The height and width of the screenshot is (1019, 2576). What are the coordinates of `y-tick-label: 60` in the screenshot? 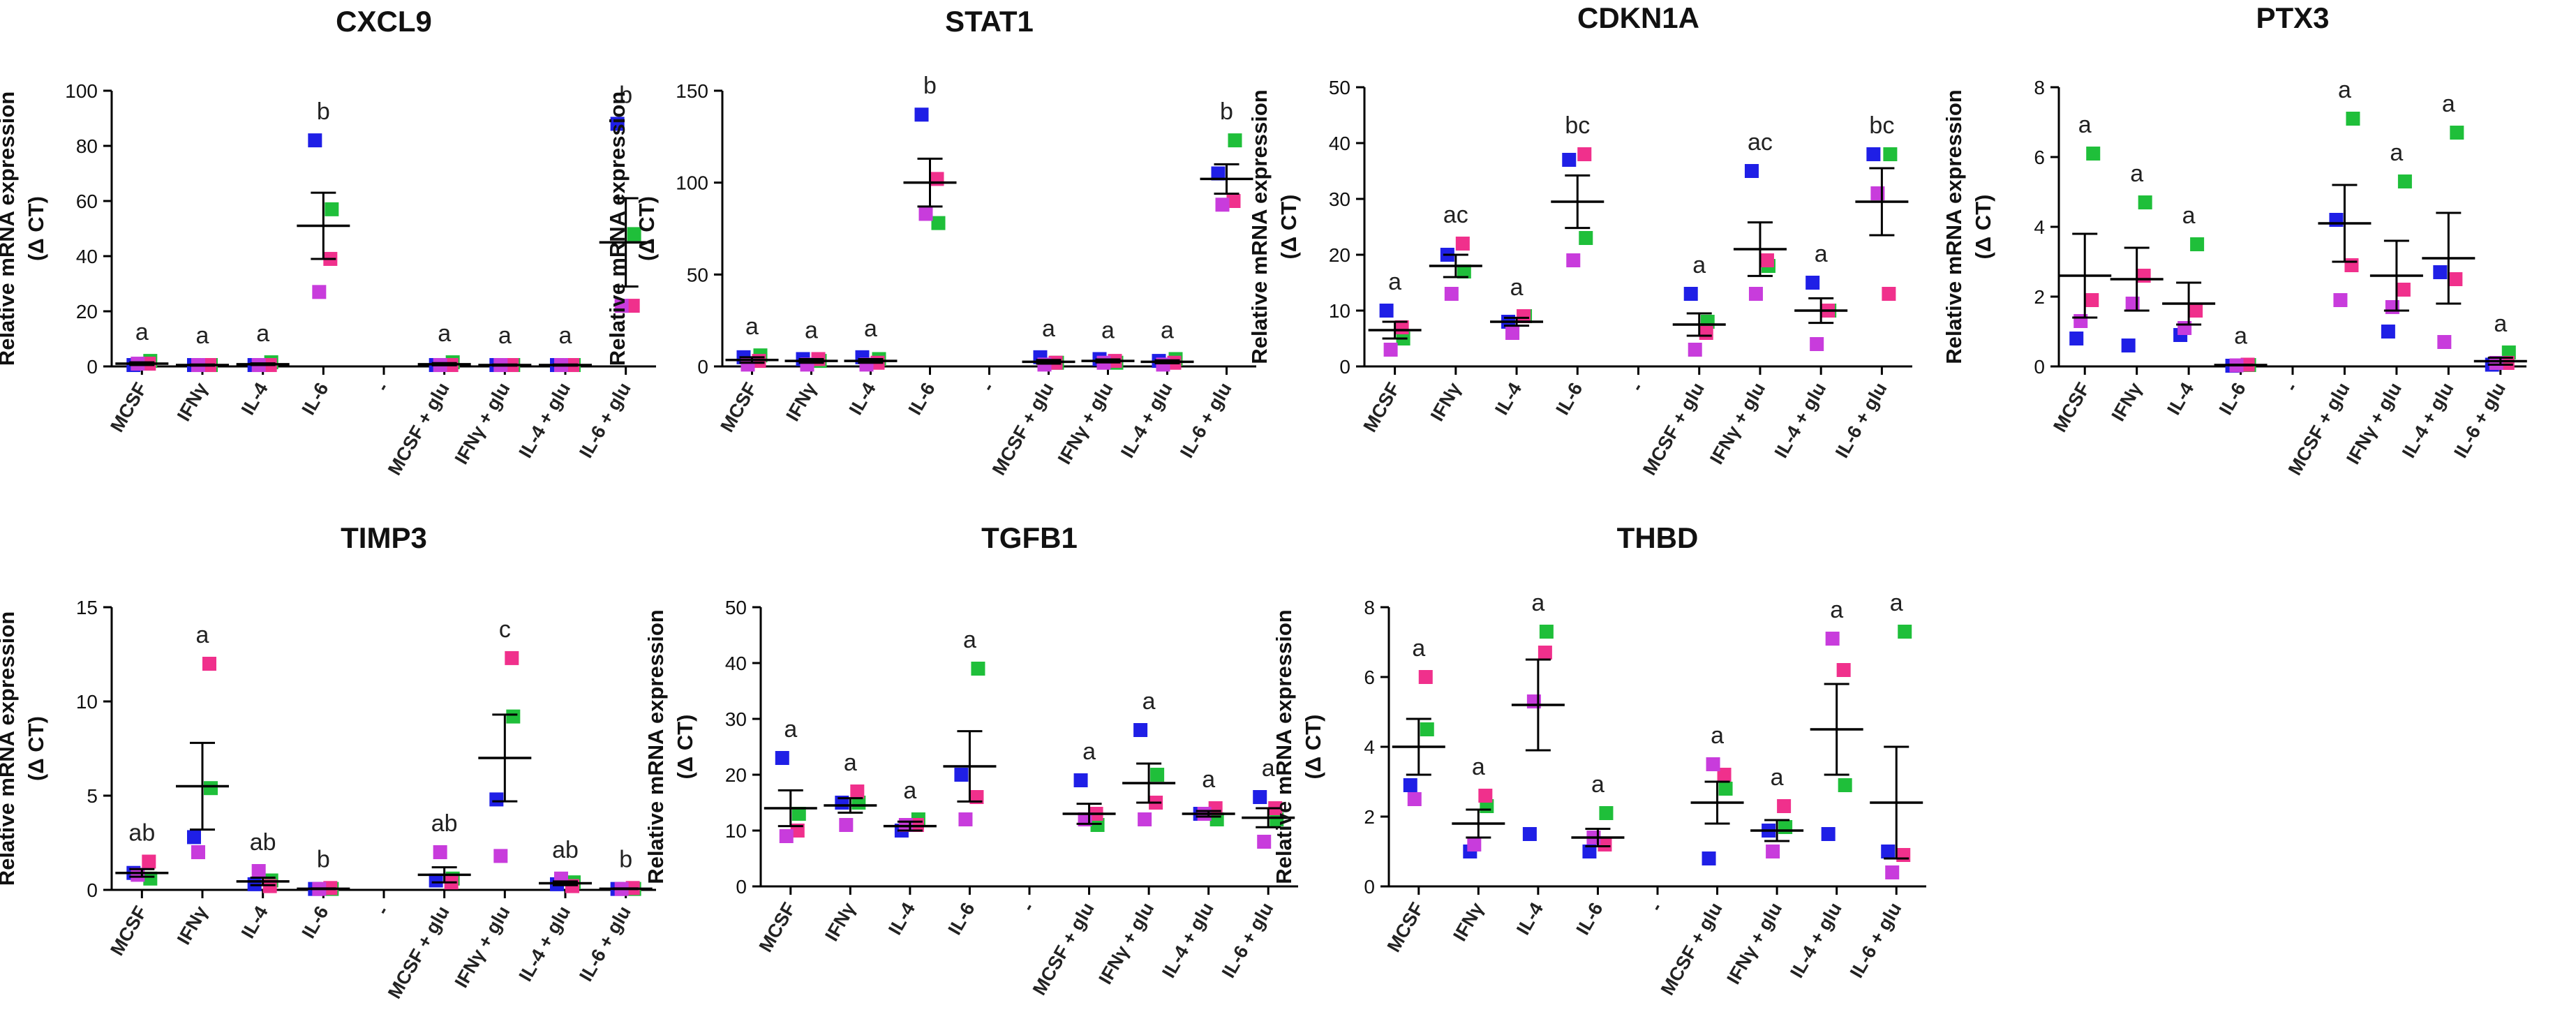 It's located at (87, 201).